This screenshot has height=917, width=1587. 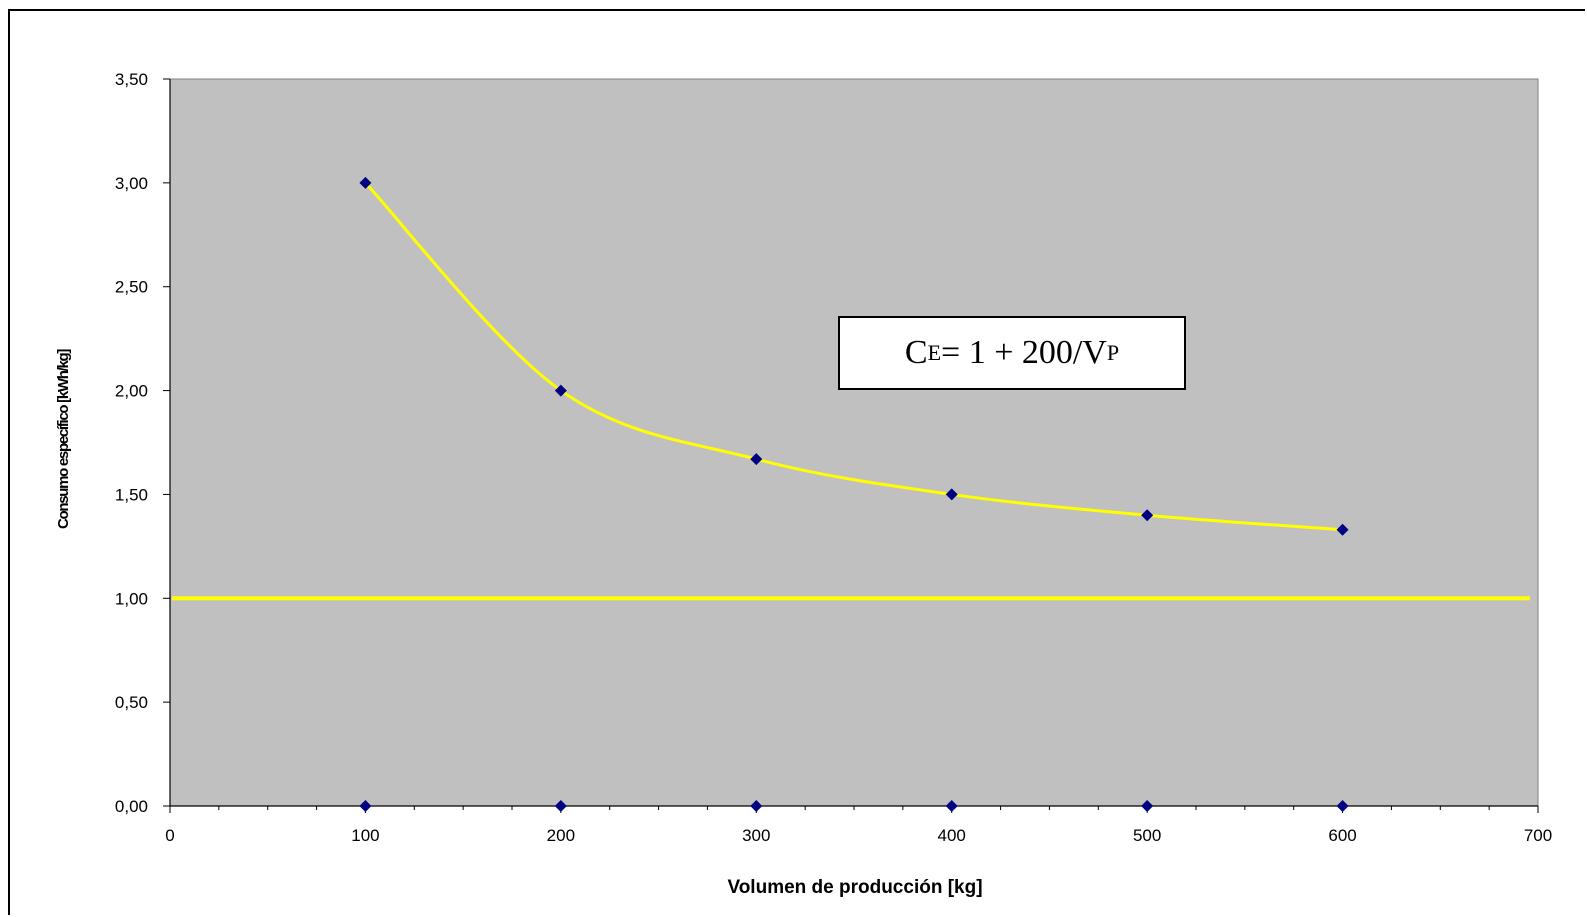 I want to click on y-tick-label: 1,50, so click(x=131, y=494).